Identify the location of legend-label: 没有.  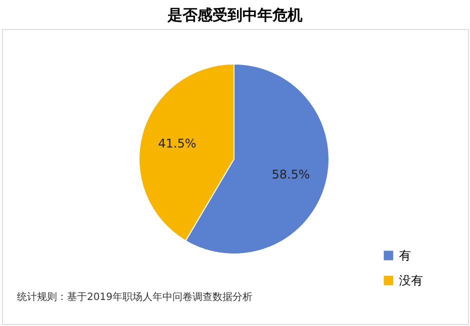
(411, 281).